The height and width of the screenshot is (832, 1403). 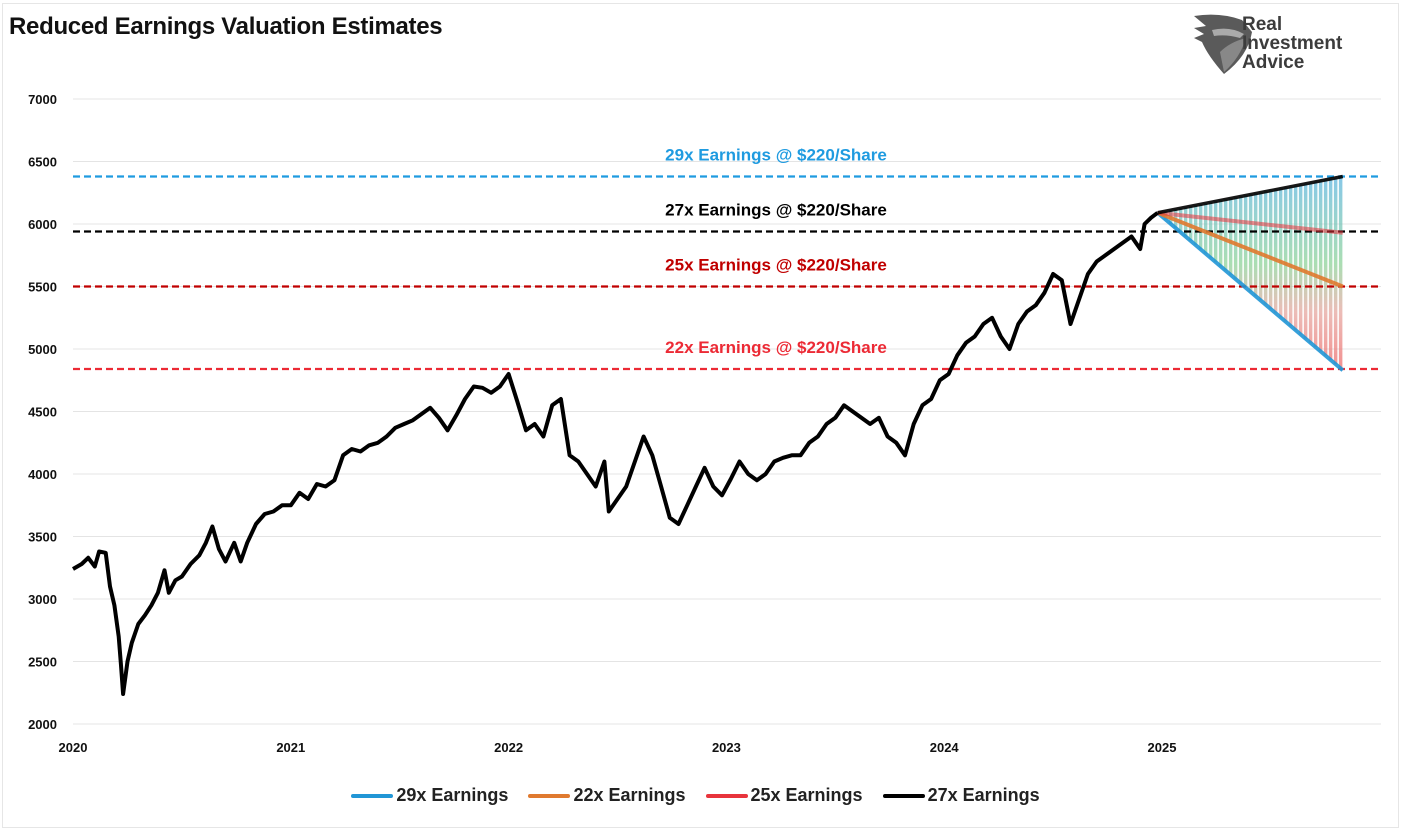 What do you see at coordinates (73, 747) in the screenshot?
I see `x-tick-label: 2020` at bounding box center [73, 747].